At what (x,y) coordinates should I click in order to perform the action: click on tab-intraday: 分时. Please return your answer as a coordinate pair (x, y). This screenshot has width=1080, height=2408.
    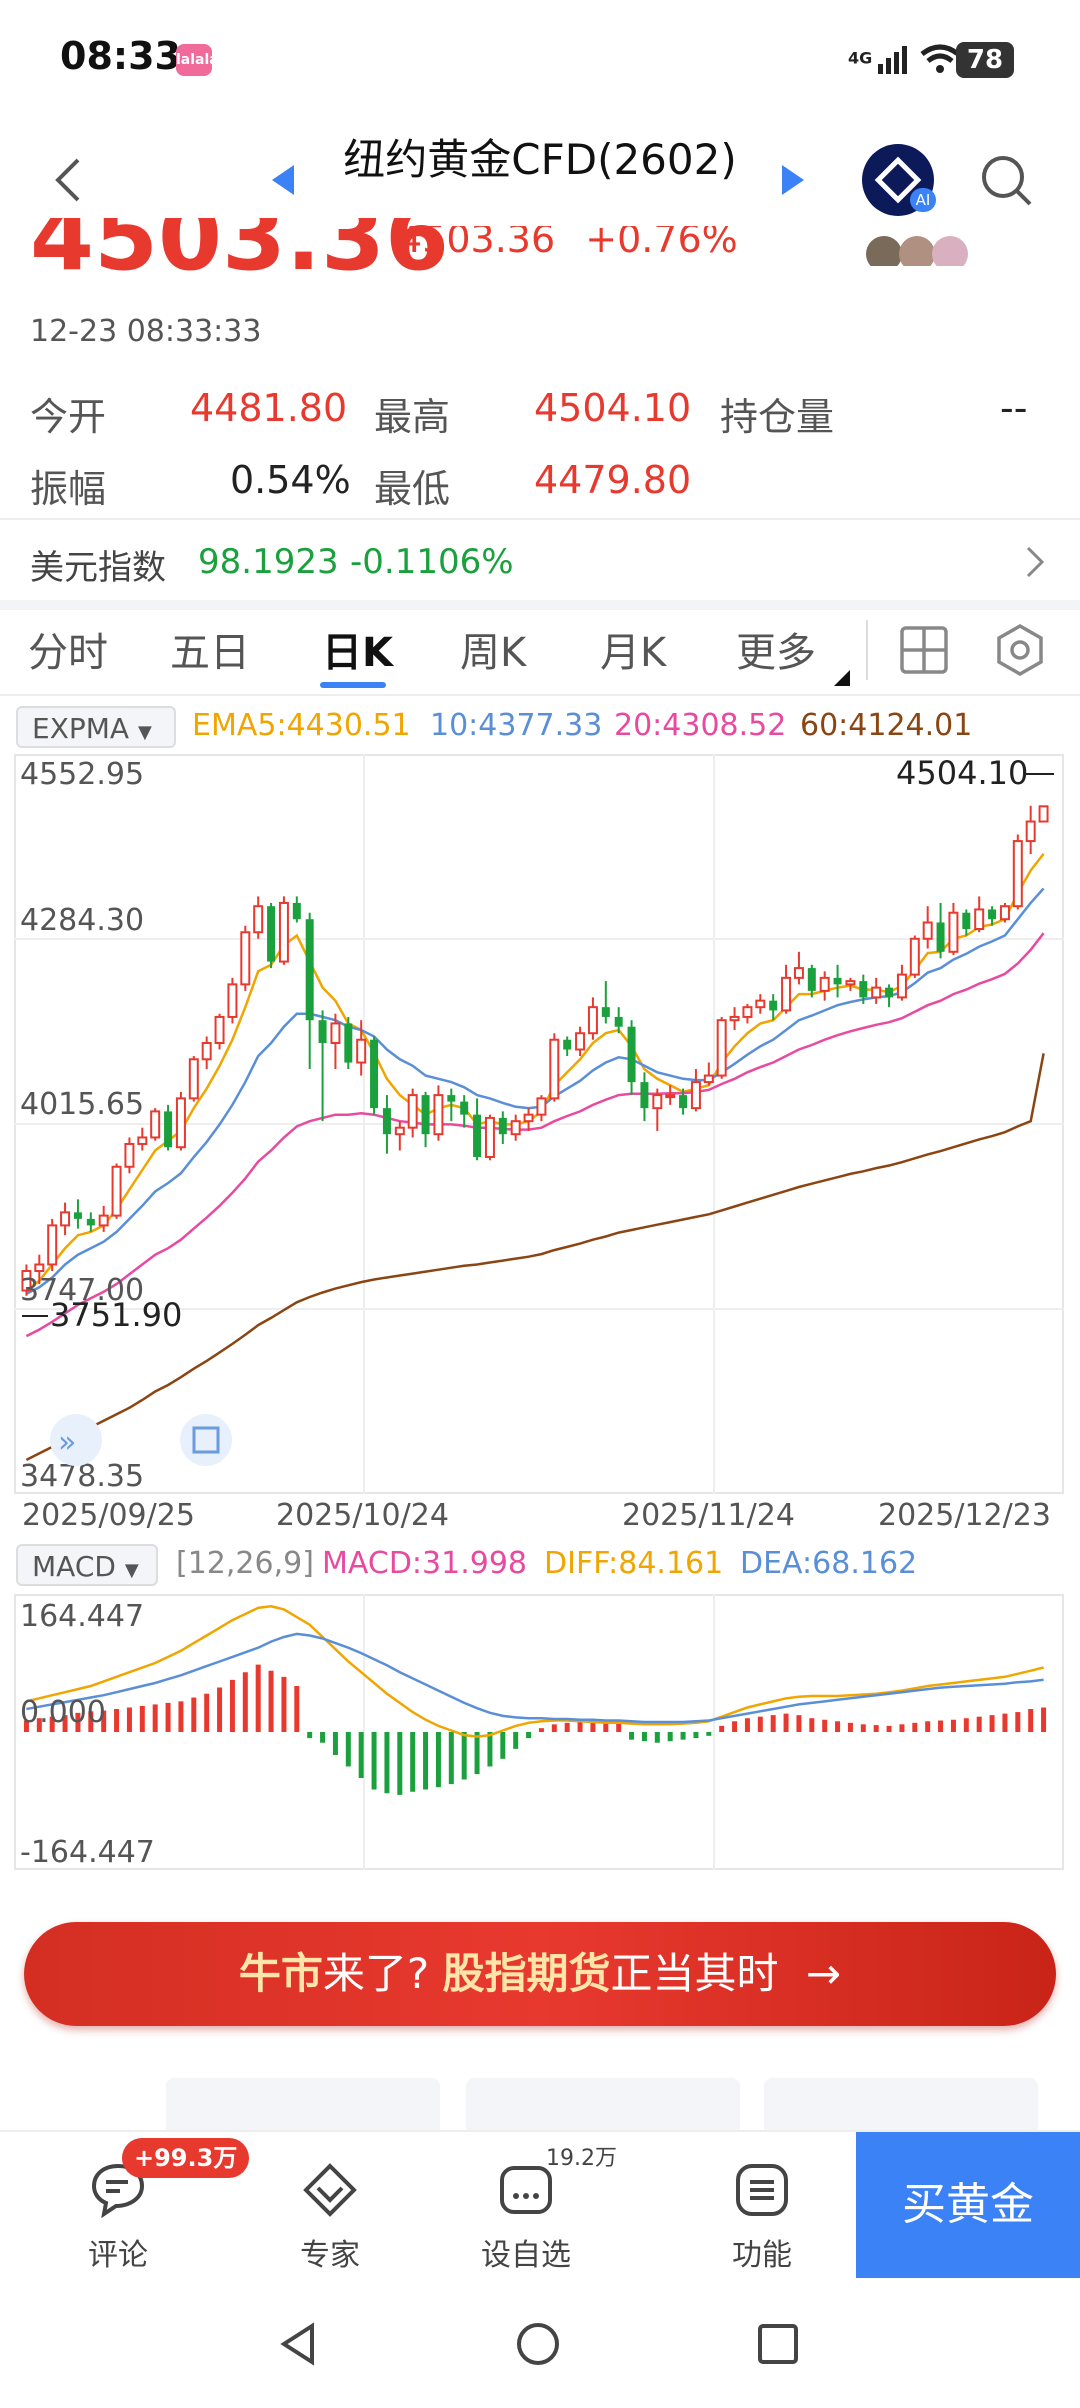
    Looking at the image, I should click on (68, 653).